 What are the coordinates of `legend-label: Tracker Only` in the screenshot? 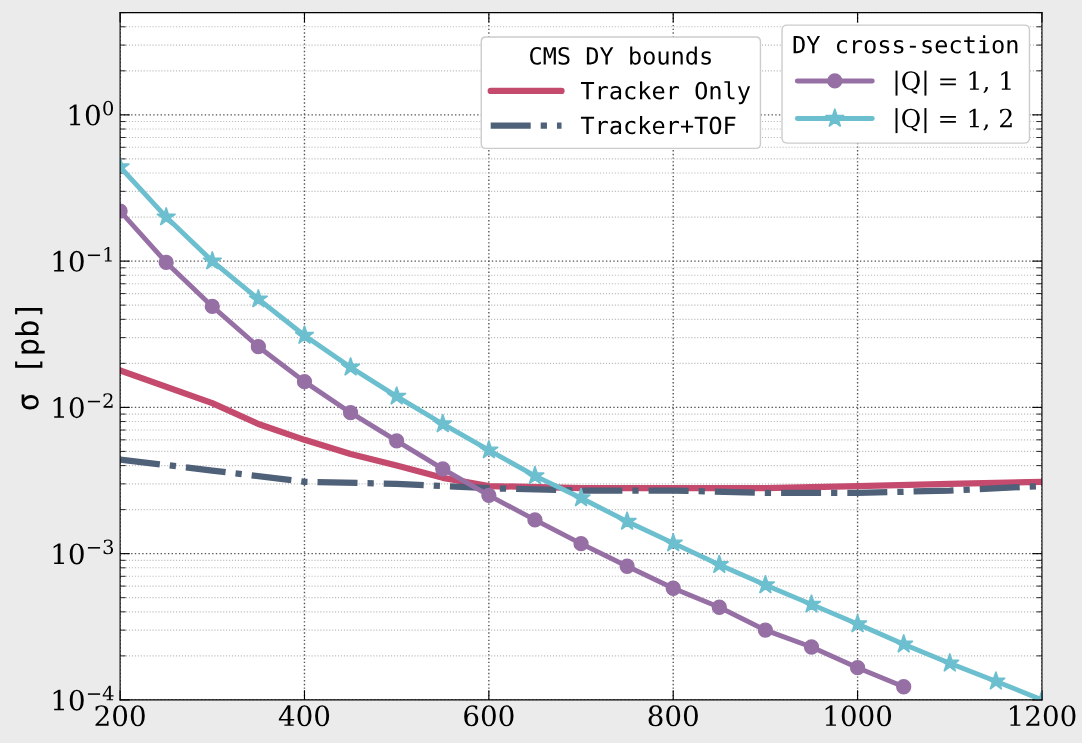 It's located at (665, 93).